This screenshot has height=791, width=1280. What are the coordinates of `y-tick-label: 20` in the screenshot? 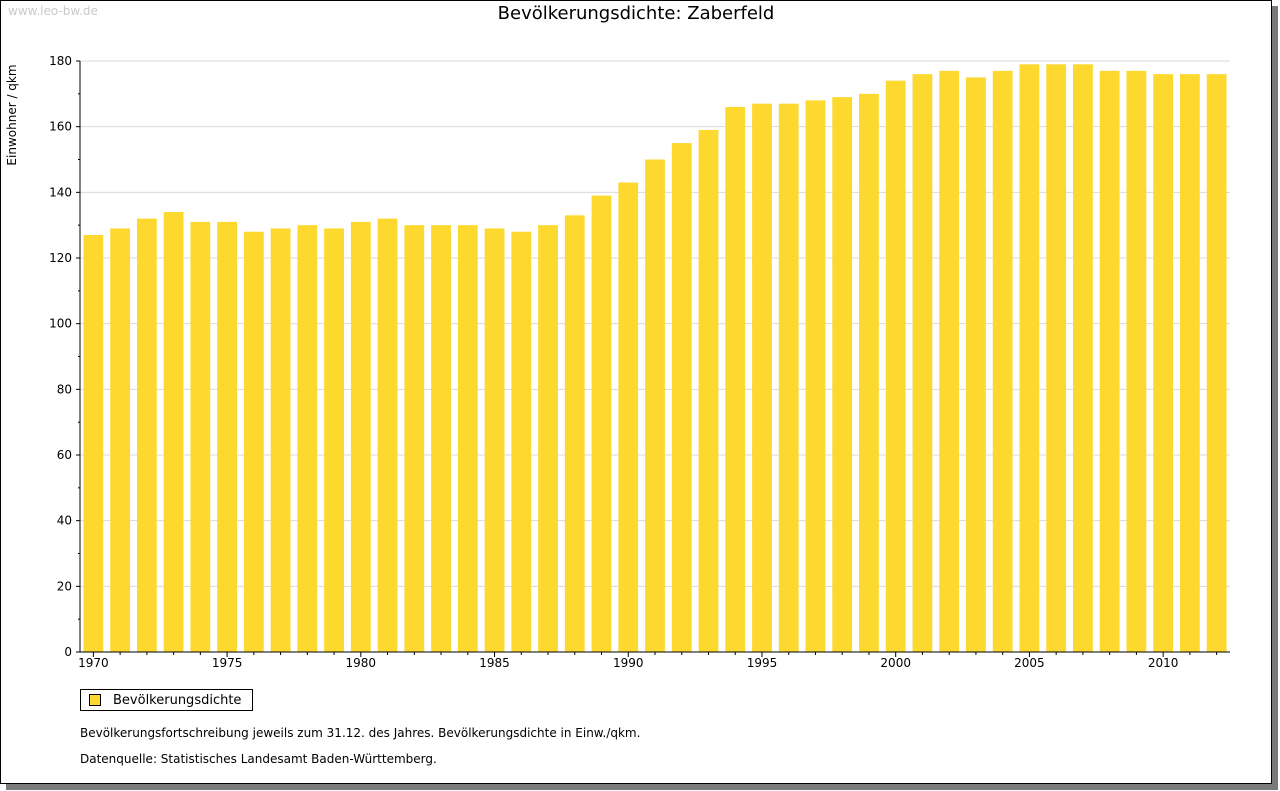 It's located at (64, 586).